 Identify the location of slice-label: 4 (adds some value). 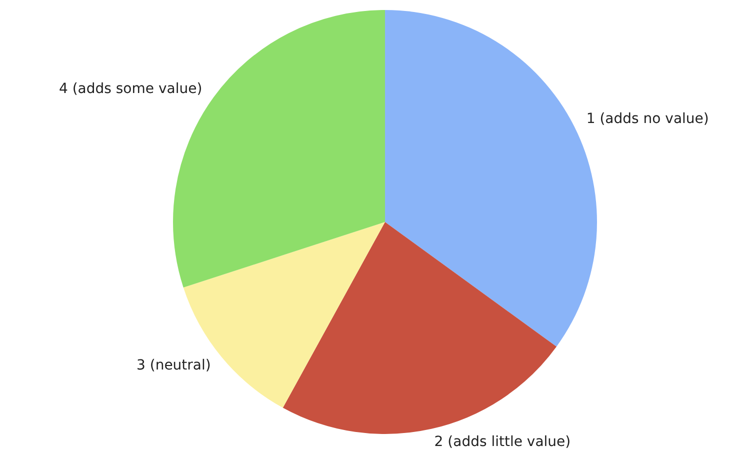
(130, 88).